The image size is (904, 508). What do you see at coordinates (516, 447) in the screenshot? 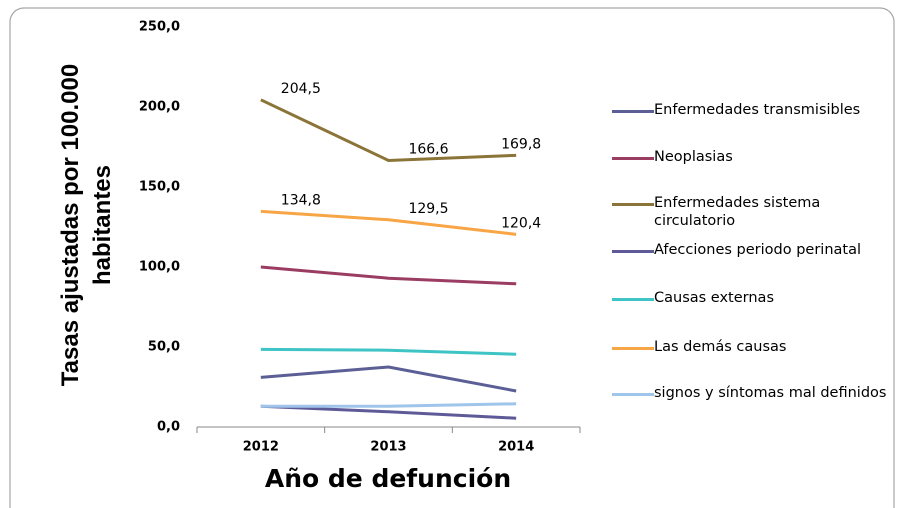
I see `x-tick-label: 2014` at bounding box center [516, 447].